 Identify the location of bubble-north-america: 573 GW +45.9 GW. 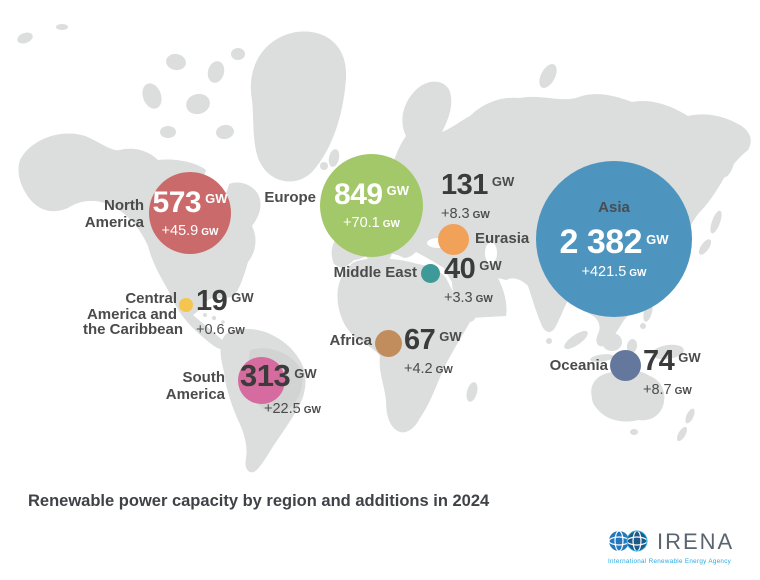
(190, 213).